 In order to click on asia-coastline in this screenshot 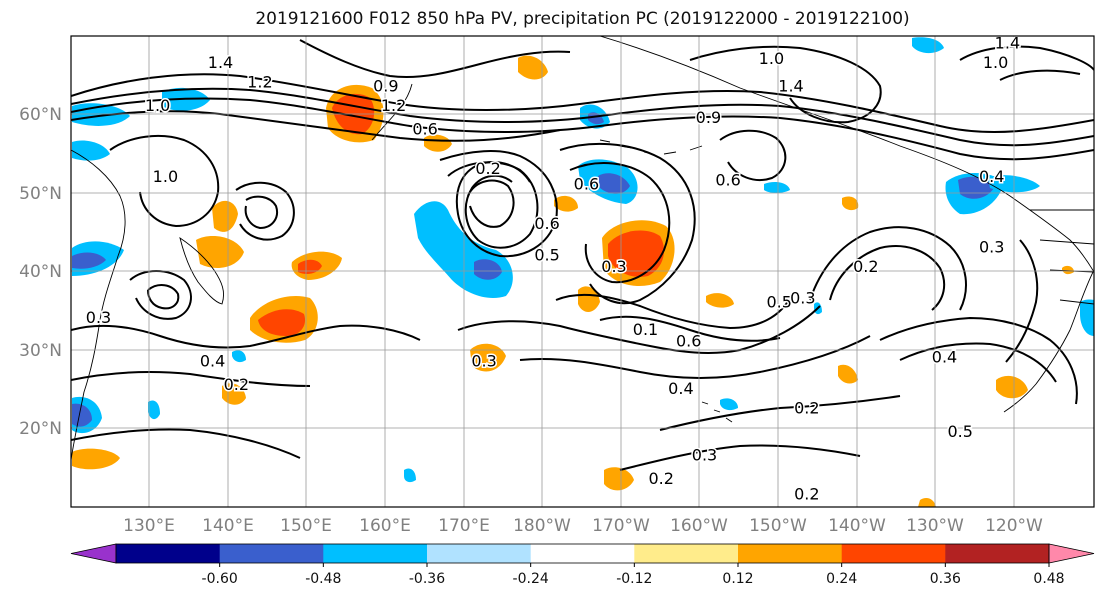, I will do `click(98, 305)`.